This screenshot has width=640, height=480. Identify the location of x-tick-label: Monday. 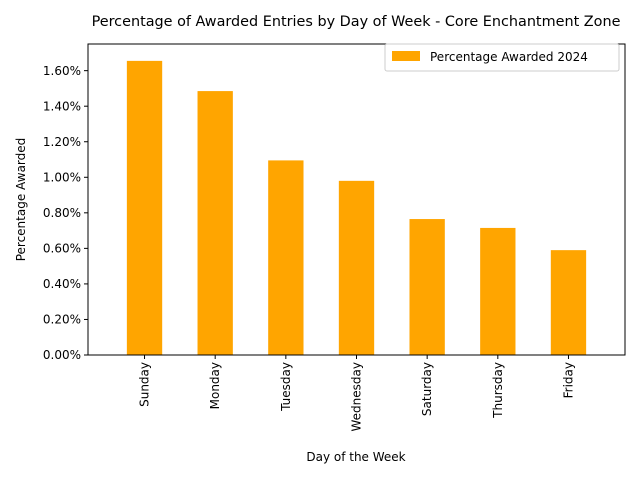
(215, 385).